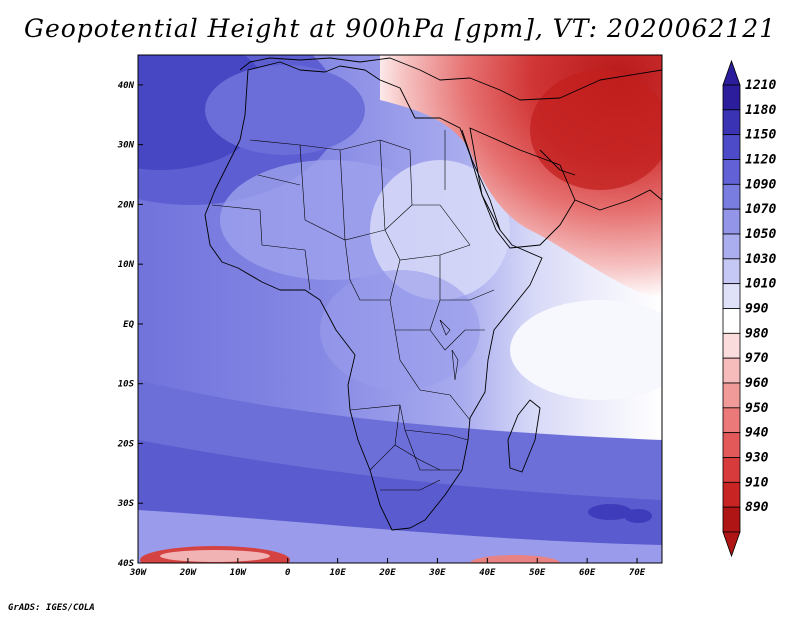 The image size is (800, 618). What do you see at coordinates (757, 433) in the screenshot?
I see `colorbar-label: 940` at bounding box center [757, 433].